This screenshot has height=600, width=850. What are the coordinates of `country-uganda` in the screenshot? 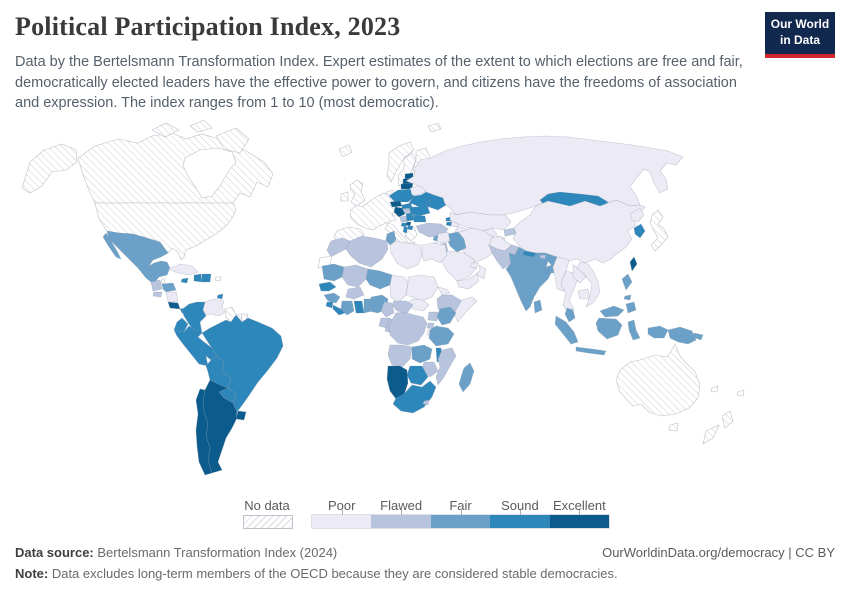 It's located at (433, 316).